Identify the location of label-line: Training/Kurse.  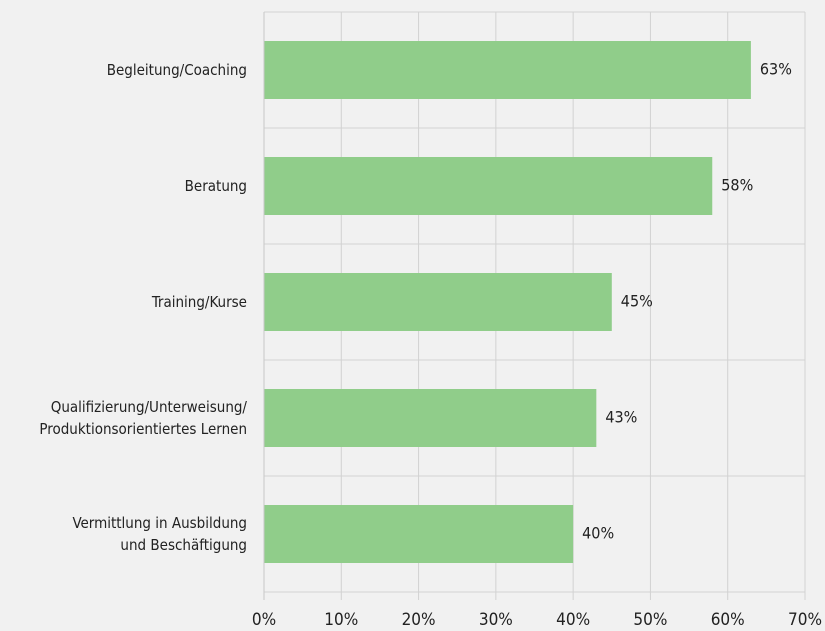
(199, 302).